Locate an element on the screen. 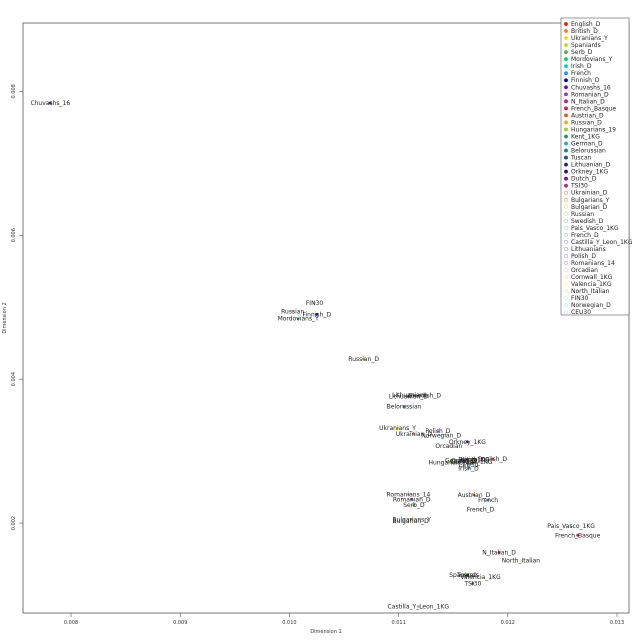  data-point-Serb_D is located at coordinates (414, 505).